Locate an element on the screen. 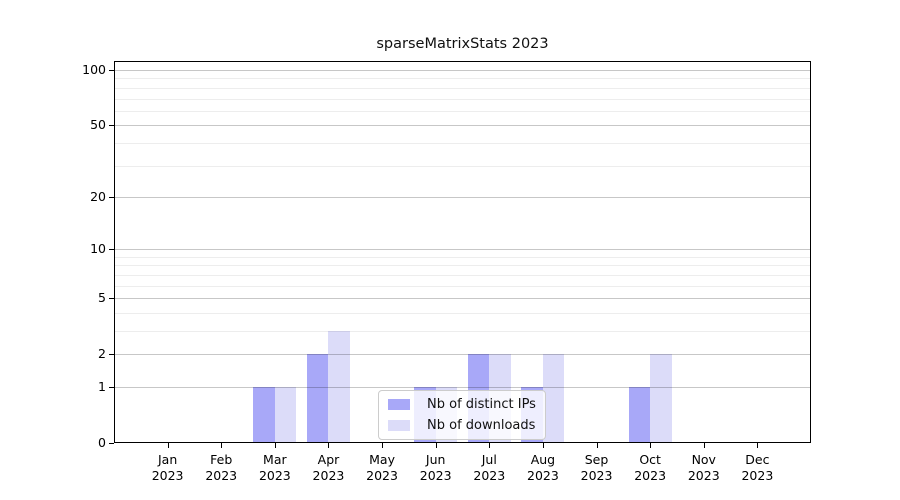 The width and height of the screenshot is (900, 500). y-tick-label: 100 is located at coordinates (94, 70).